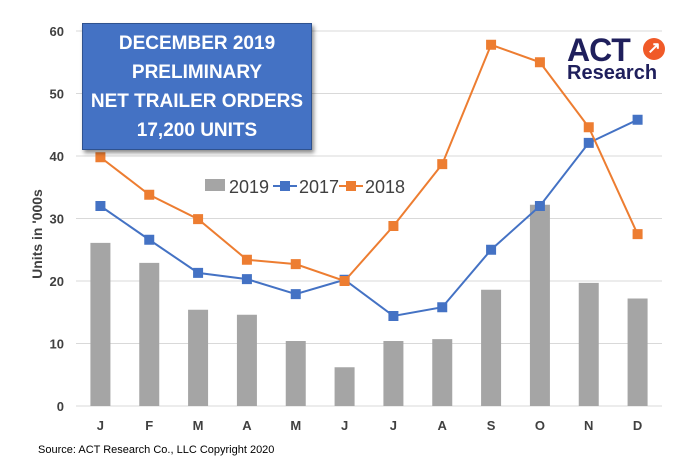  I want to click on legend-label-2018: 2018, so click(385, 187).